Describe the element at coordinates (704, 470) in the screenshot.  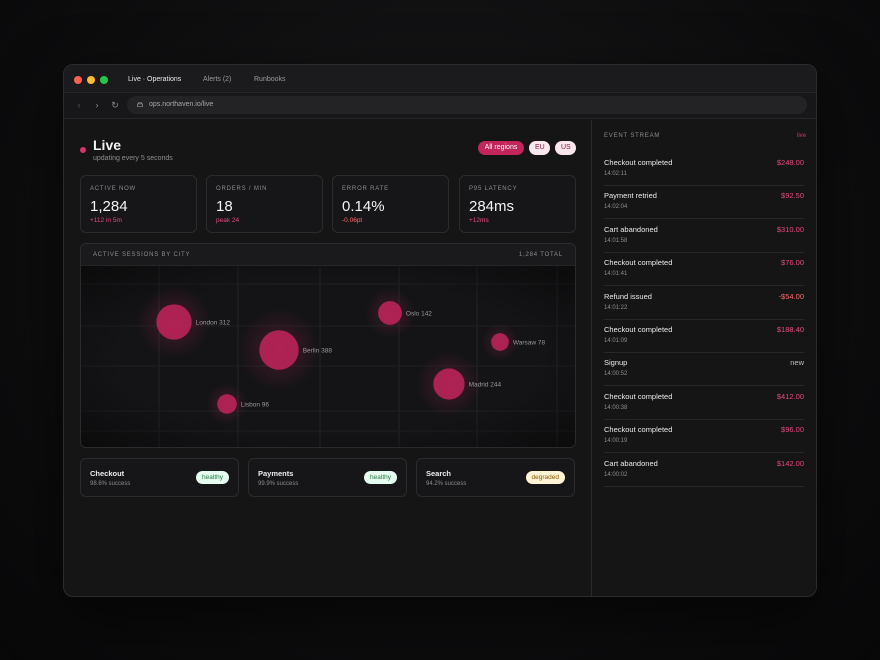
I see `event-row: Cart abandoned 14:00:02 $142.00` at that location.